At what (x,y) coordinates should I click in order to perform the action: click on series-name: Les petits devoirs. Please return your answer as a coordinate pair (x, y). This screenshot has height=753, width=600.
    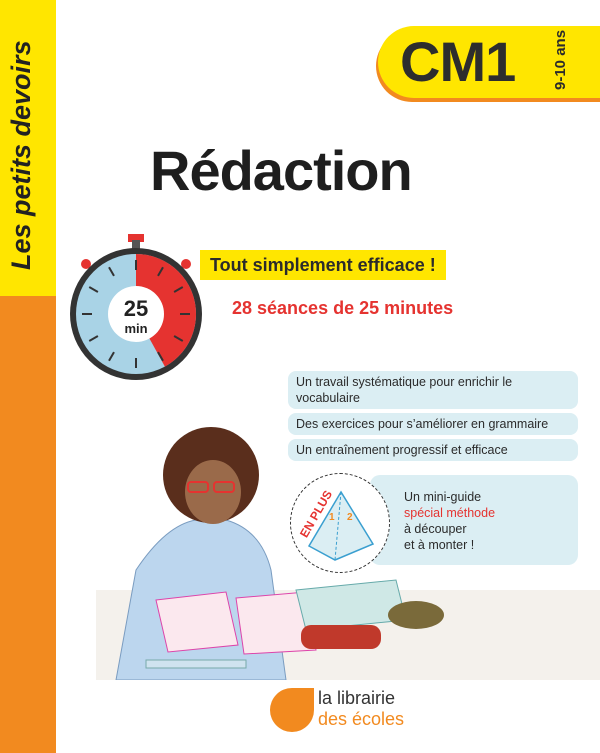
    Looking at the image, I should click on (21, 155).